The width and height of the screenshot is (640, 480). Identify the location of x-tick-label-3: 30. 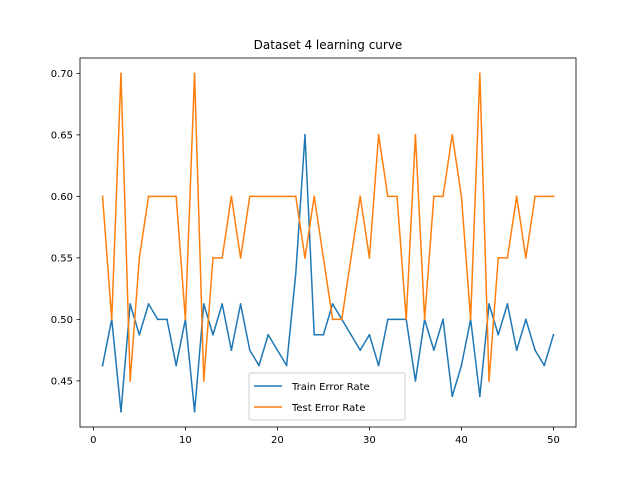
(369, 440).